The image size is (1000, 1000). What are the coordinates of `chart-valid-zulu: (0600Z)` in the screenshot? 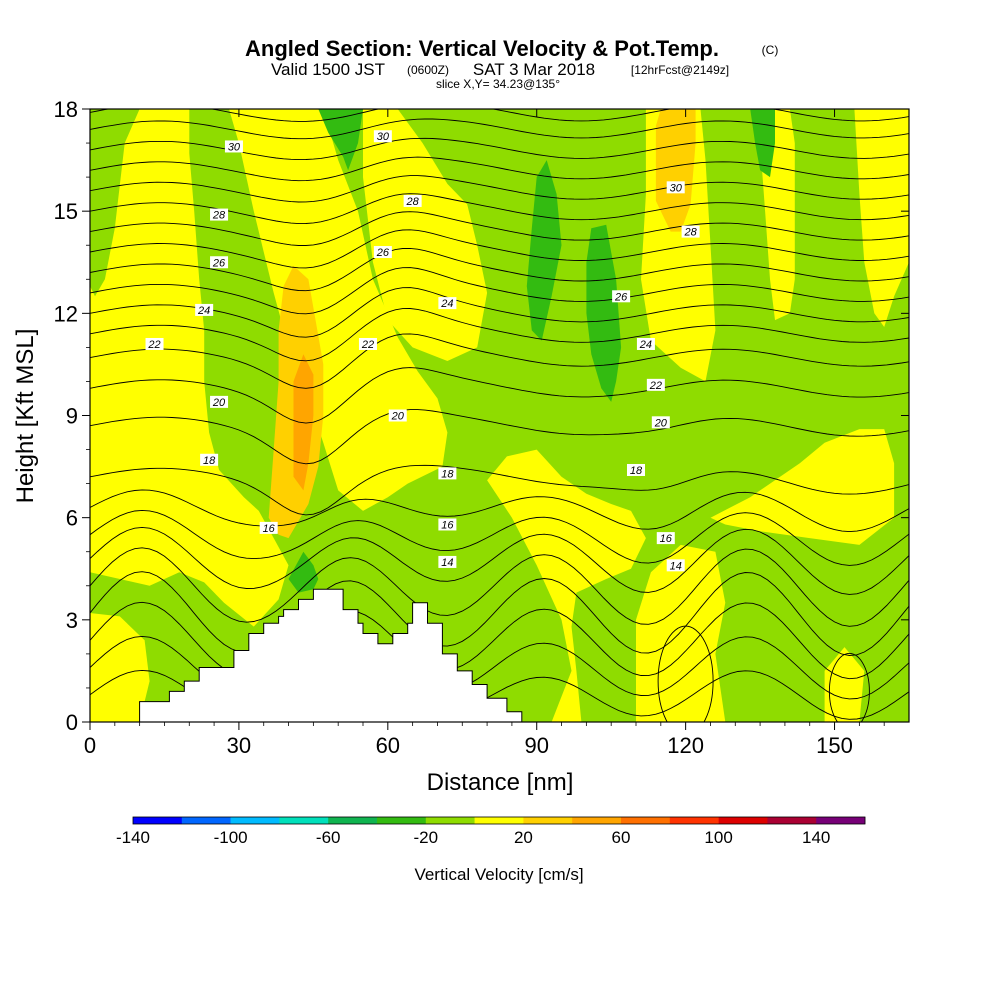 It's located at (428, 70).